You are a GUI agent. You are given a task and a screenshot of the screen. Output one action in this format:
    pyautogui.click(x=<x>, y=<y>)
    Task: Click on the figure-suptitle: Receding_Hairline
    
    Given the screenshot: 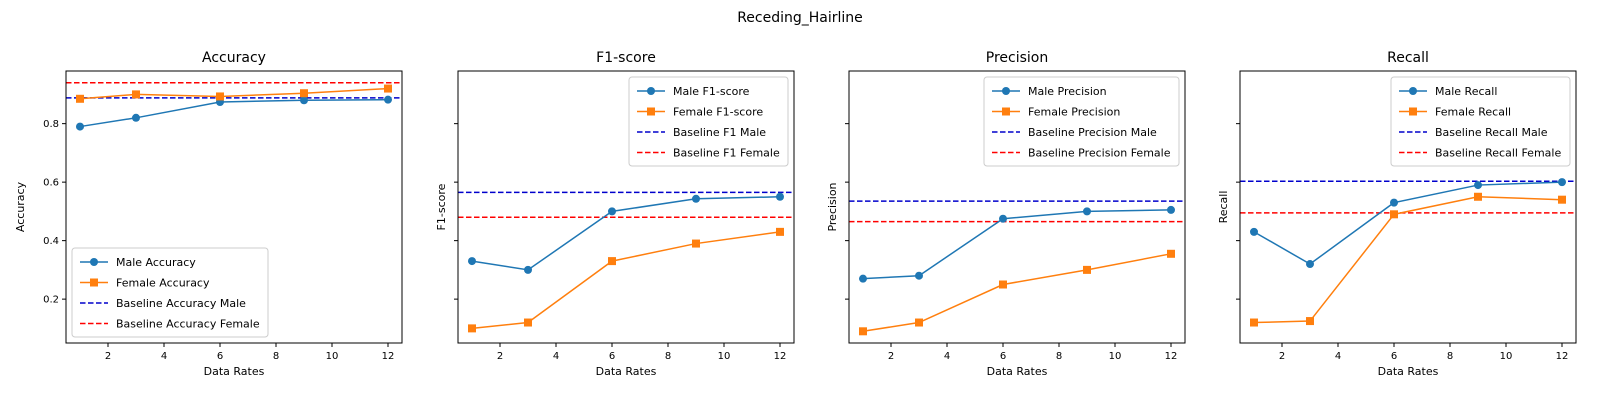 What is the action you would take?
    pyautogui.click(x=800, y=18)
    